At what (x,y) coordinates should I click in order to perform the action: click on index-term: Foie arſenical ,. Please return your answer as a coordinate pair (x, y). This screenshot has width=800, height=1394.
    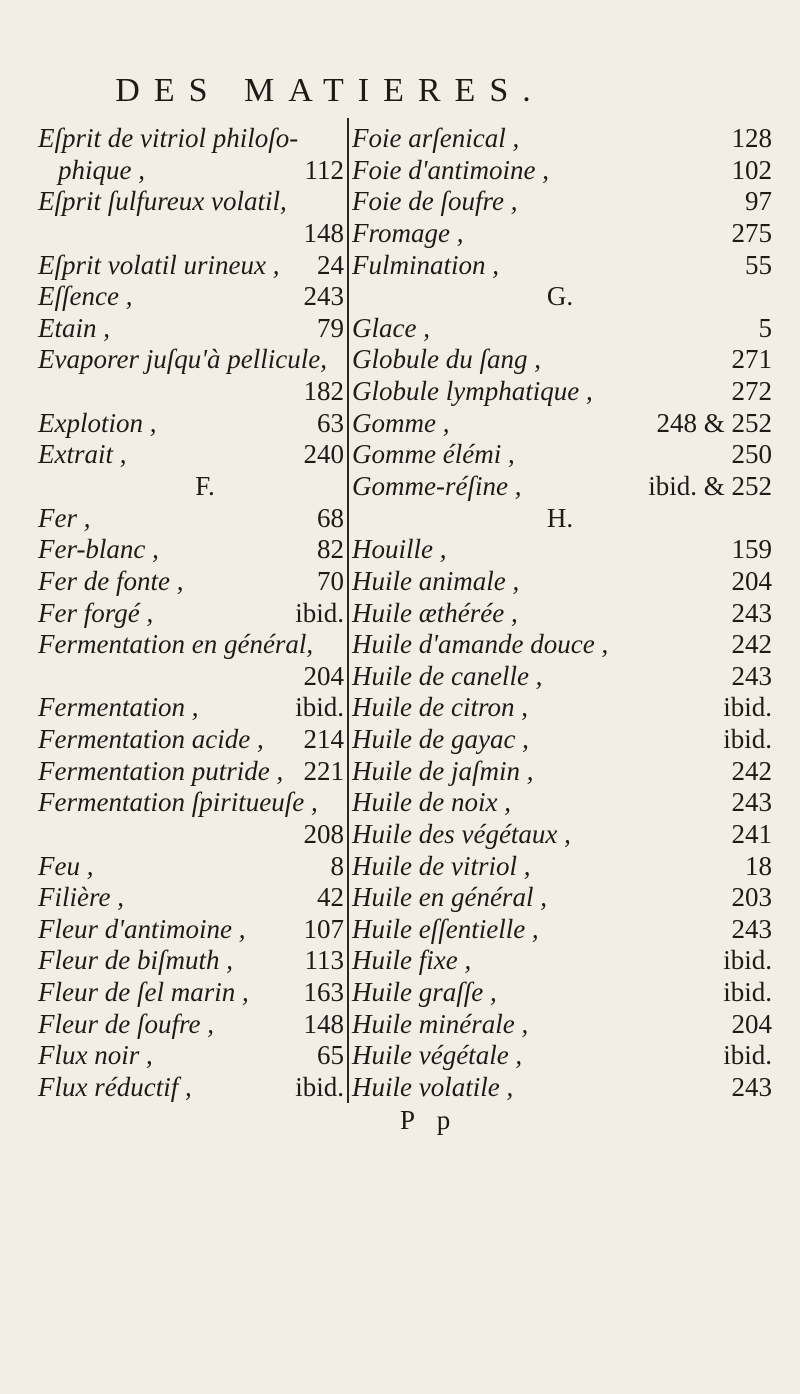
    Looking at the image, I should click on (436, 138).